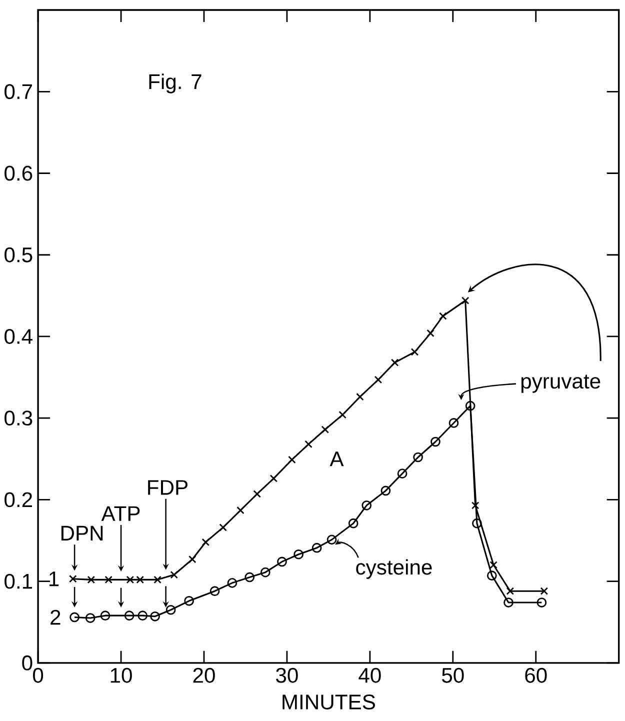 The image size is (625, 721). I want to click on x-tick-label: 0, so click(38, 675).